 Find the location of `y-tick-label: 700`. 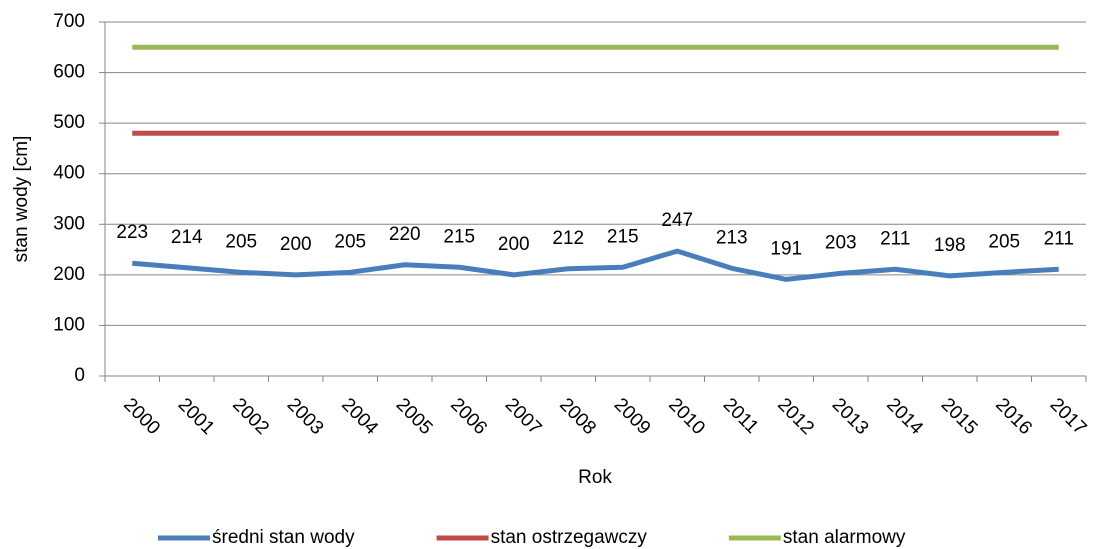

y-tick-label: 700 is located at coordinates (69, 21).